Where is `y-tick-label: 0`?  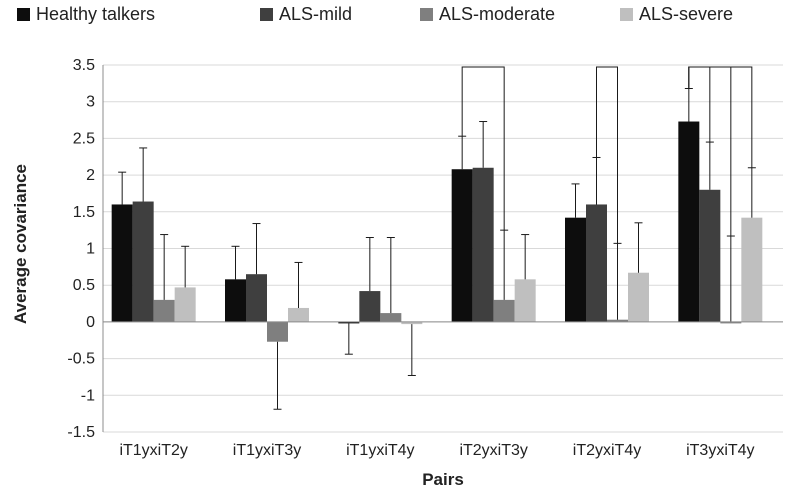
y-tick-label: 0 is located at coordinates (90, 322).